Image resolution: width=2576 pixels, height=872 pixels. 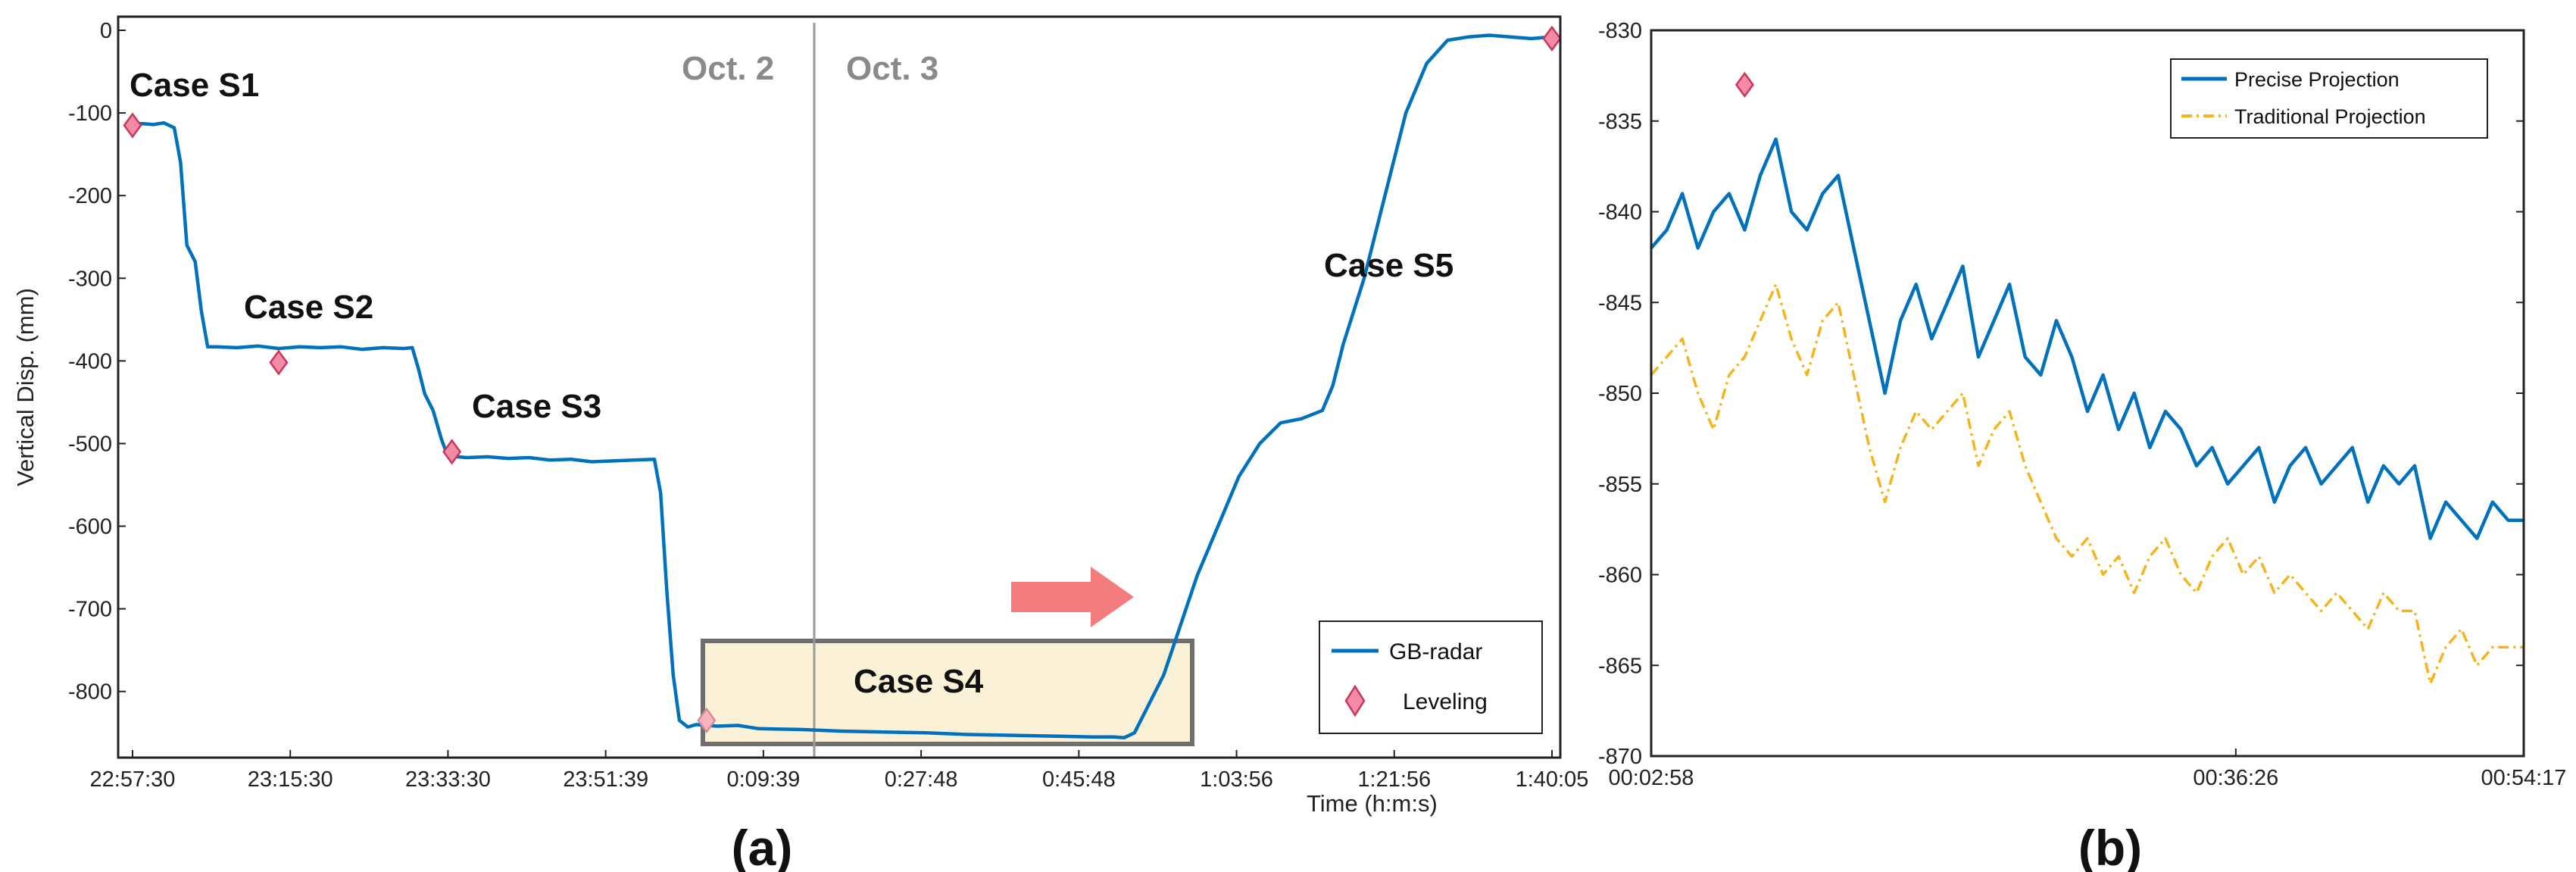 I want to click on date-label-oct-2: Oct. 2, so click(x=728, y=68).